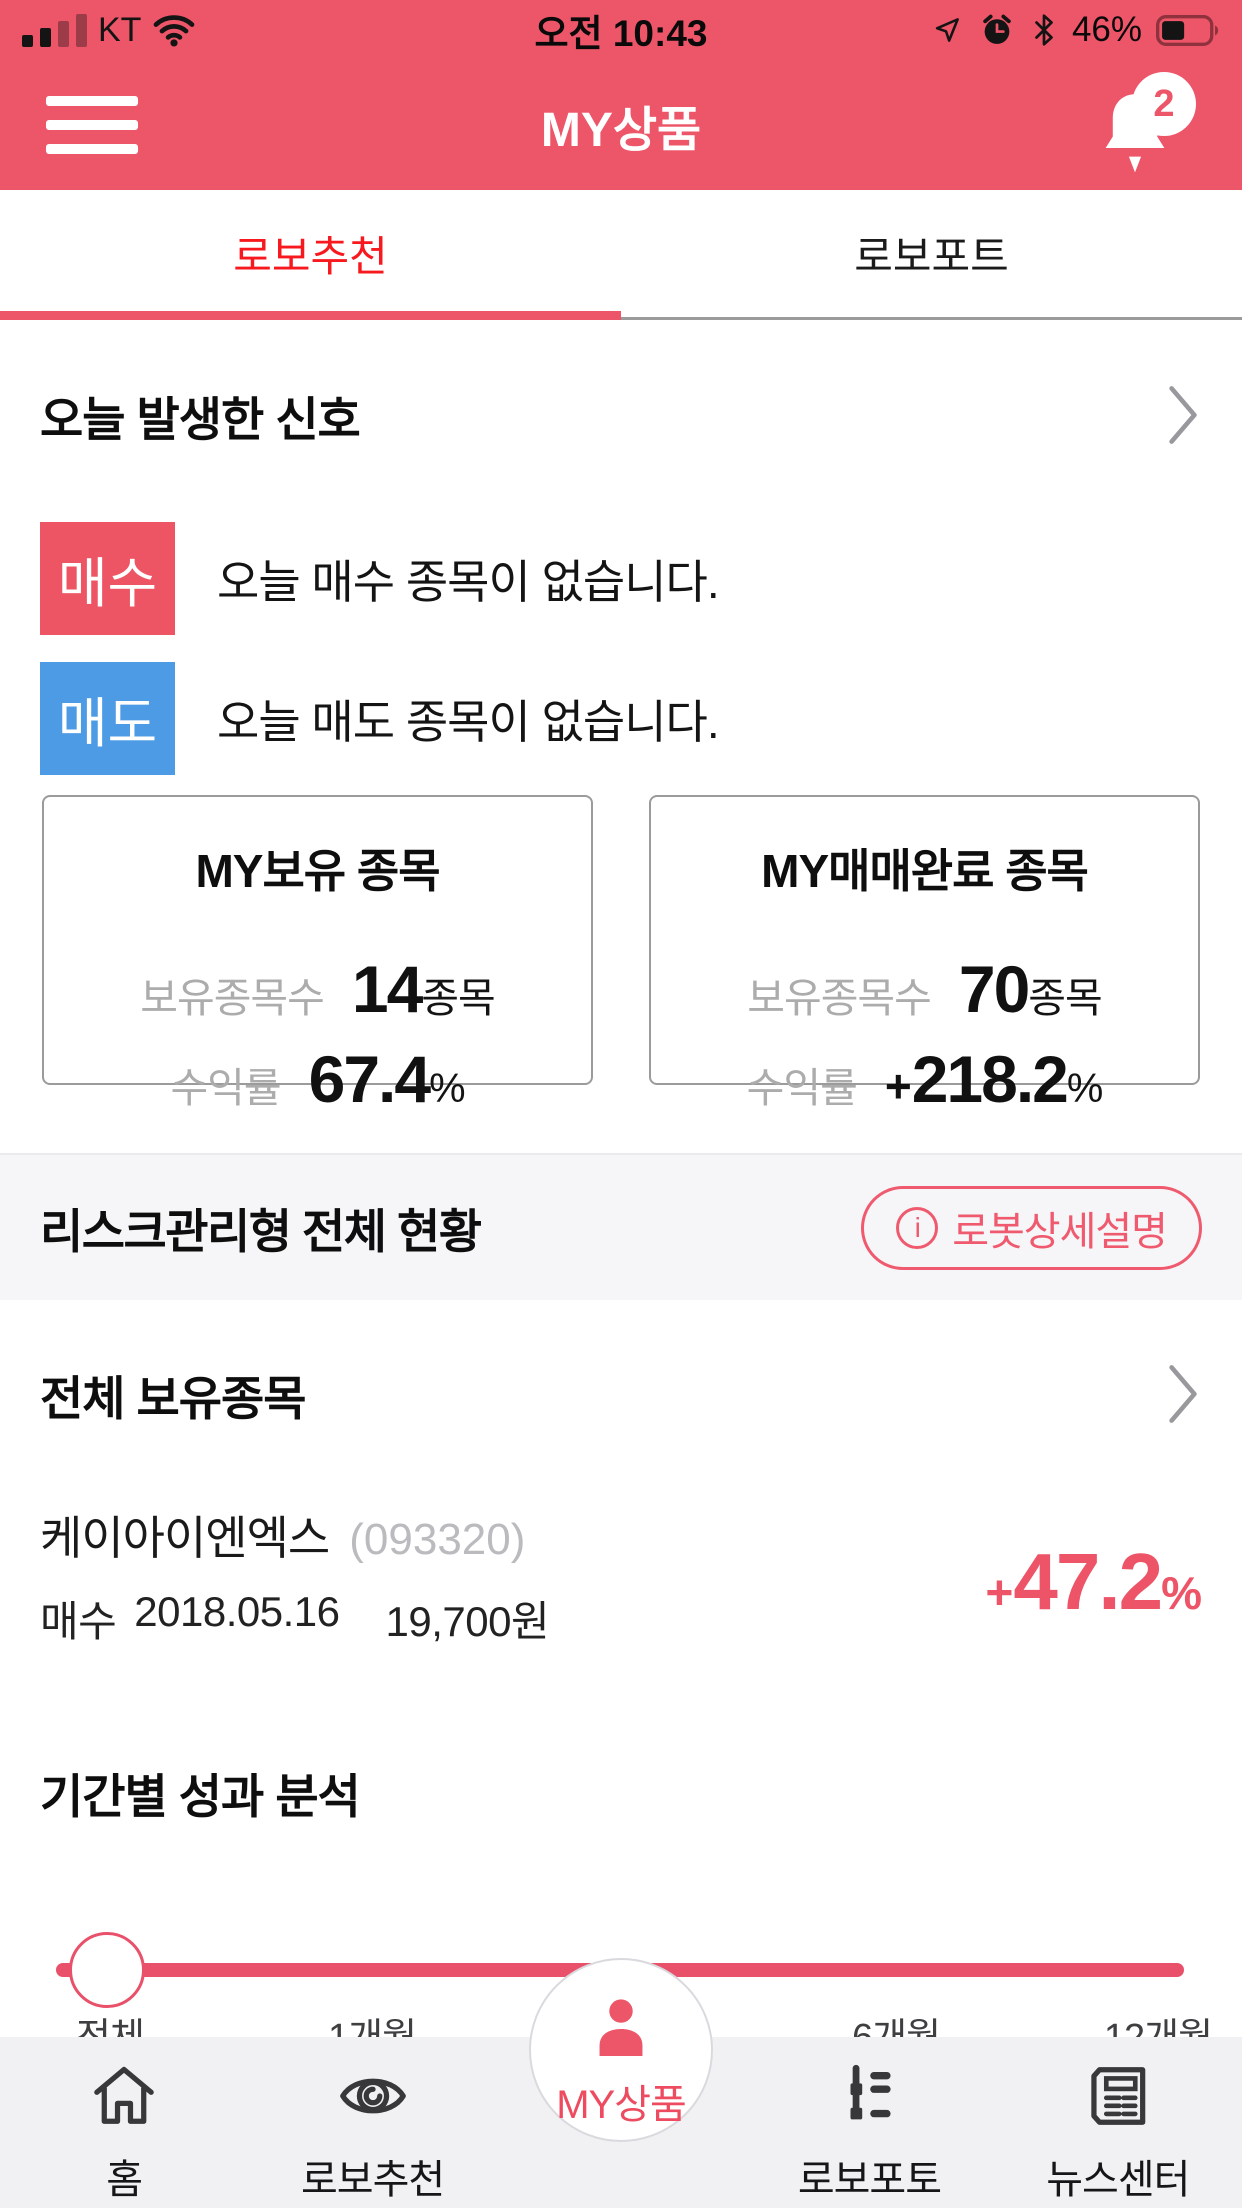  Describe the element at coordinates (898, 1086) in the screenshot. I see `row-prefix: +` at that location.